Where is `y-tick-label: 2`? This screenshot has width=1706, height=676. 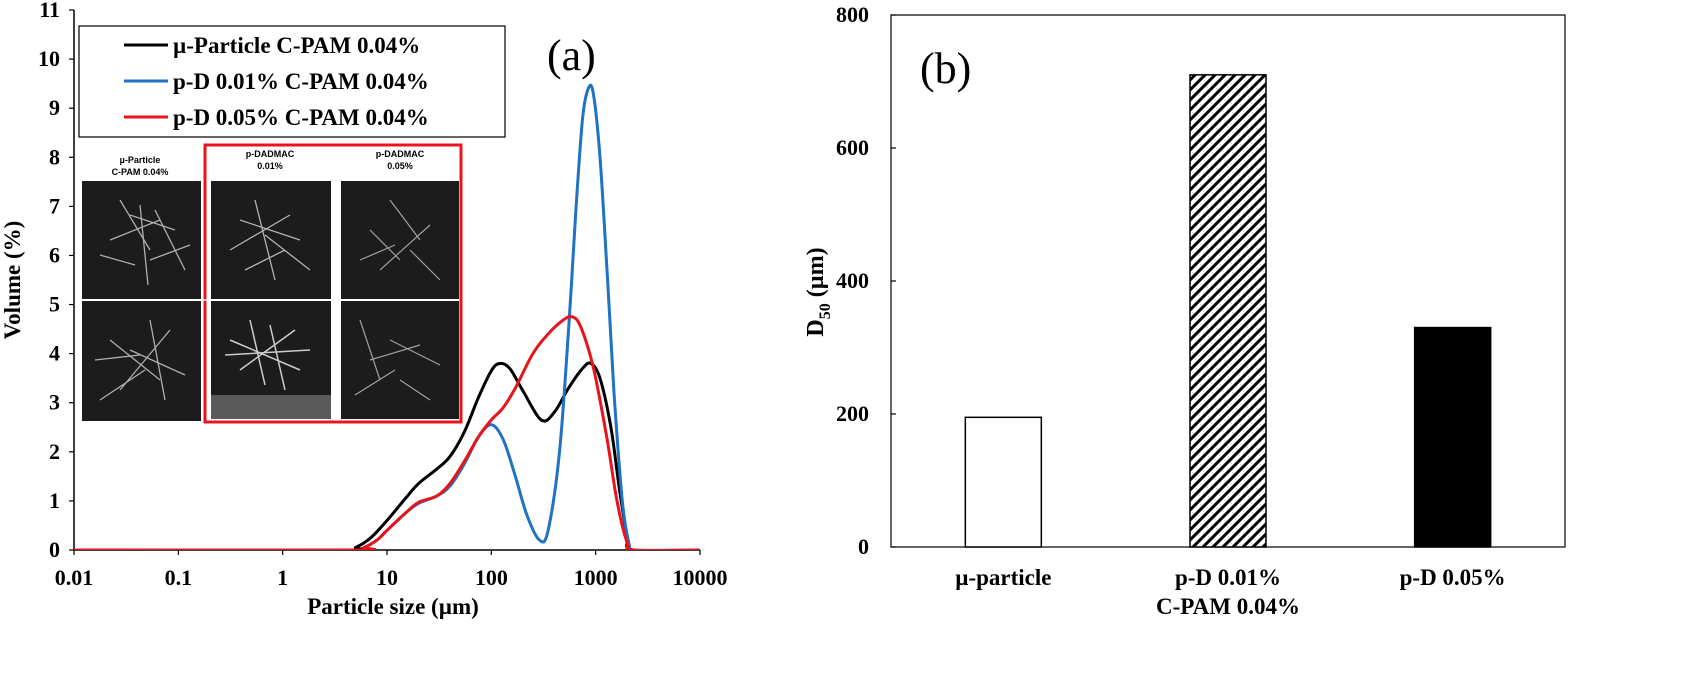
y-tick-label: 2 is located at coordinates (54, 451).